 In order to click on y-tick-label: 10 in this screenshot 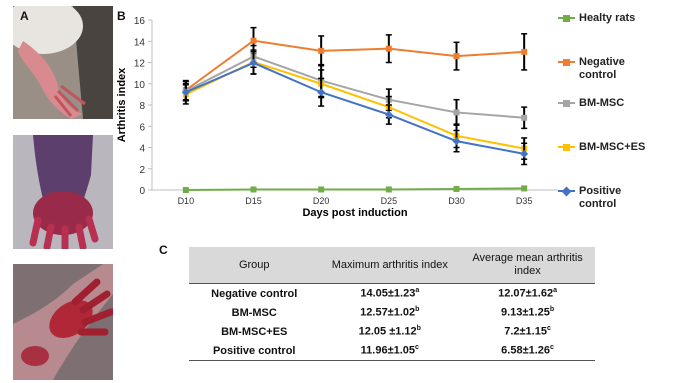, I will do `click(140, 85)`.